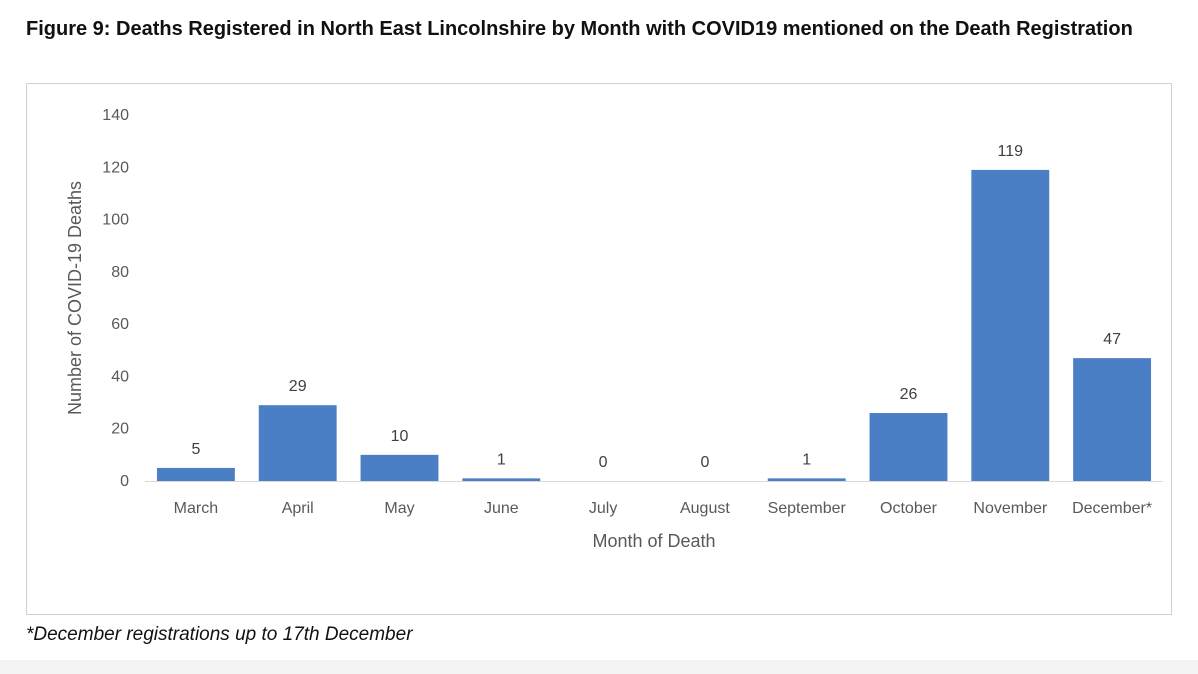 Image resolution: width=1198 pixels, height=674 pixels. Describe the element at coordinates (195, 449) in the screenshot. I see `data-label: 5` at that location.